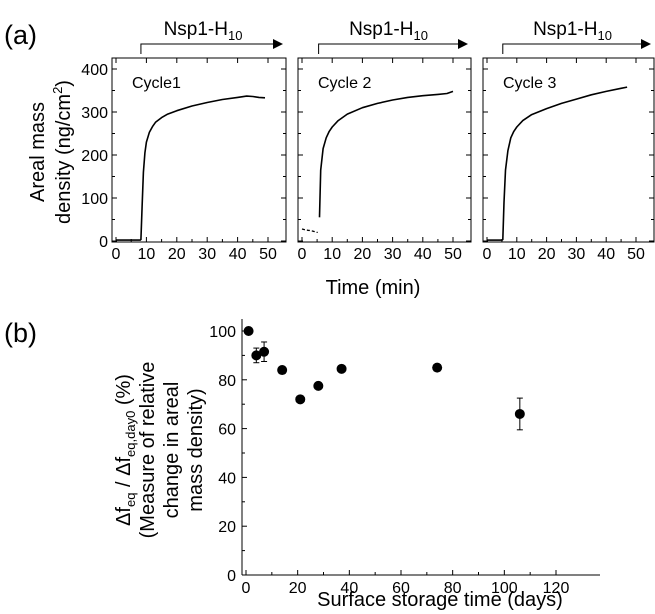 This screenshot has width=655, height=614. What do you see at coordinates (38, 152) in the screenshot?
I see `panel-a-ylabel-line1: Areal mass` at bounding box center [38, 152].